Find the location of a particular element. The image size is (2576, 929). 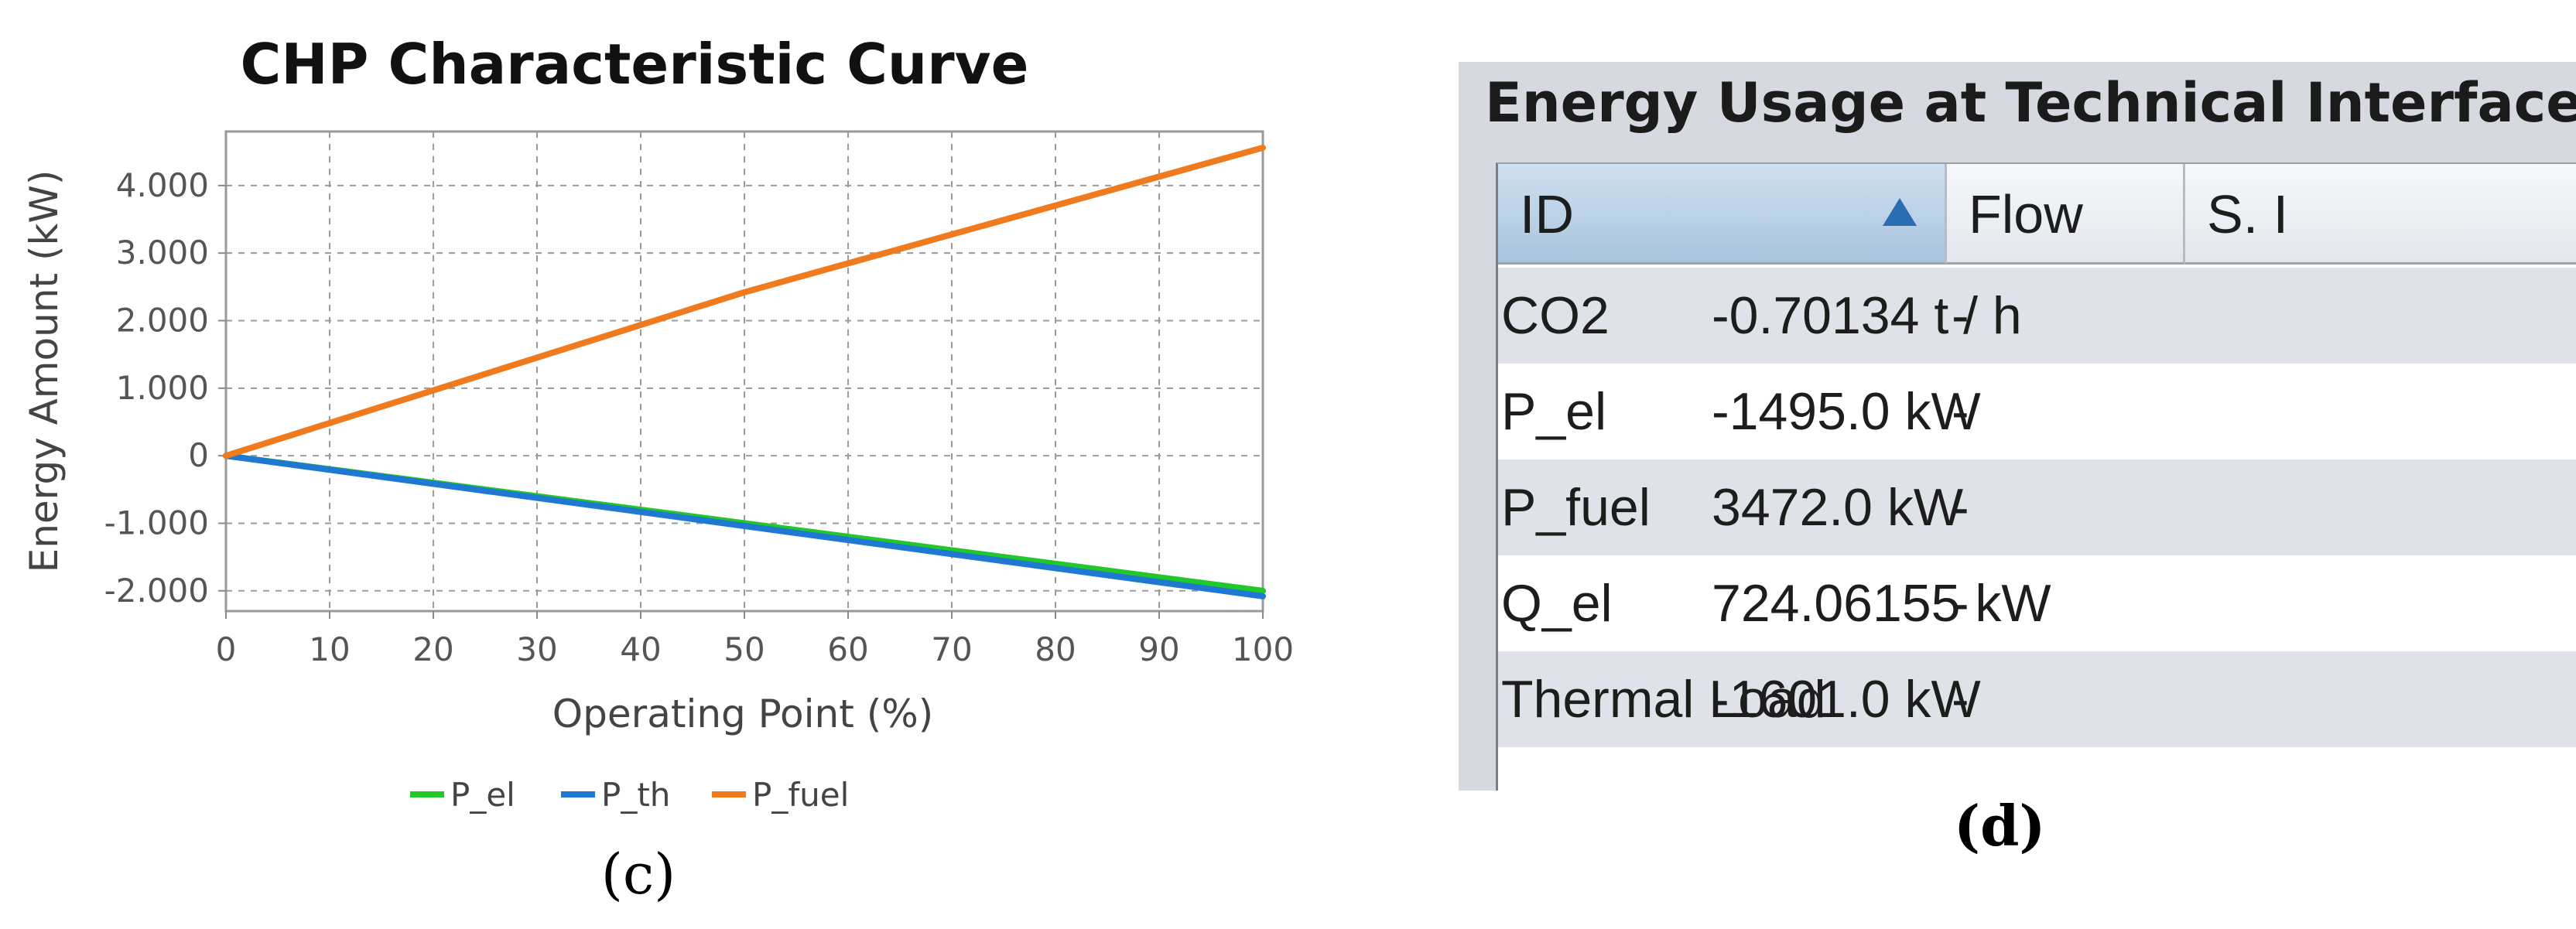

x-tick-label: 50 is located at coordinates (745, 649).